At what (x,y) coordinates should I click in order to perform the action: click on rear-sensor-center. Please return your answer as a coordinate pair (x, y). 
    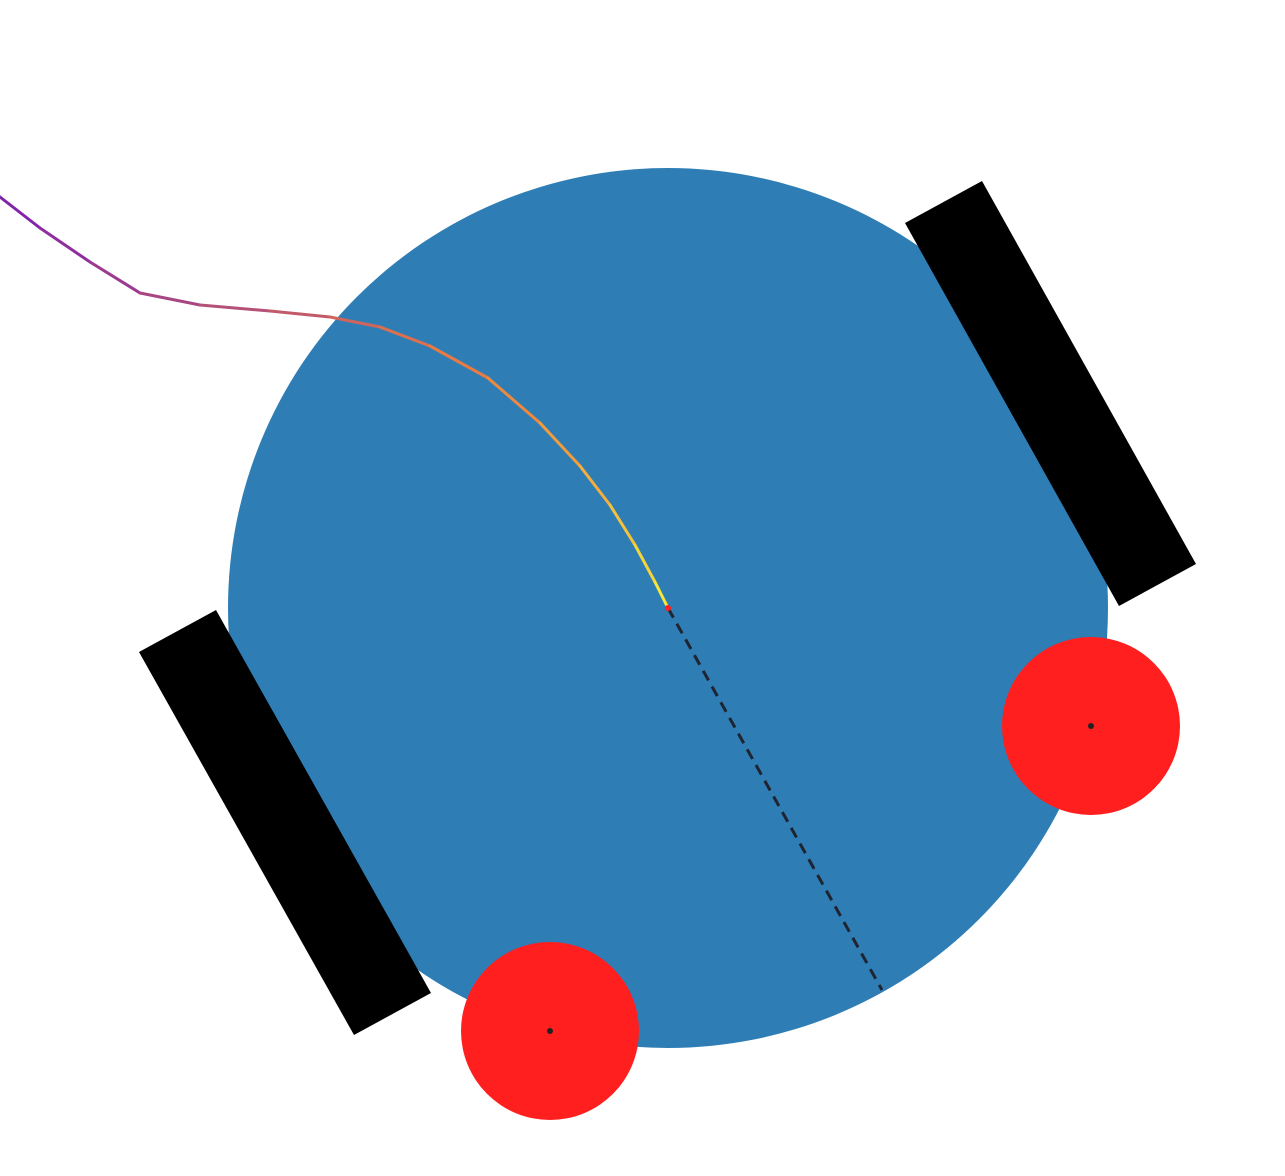
    Looking at the image, I should click on (550, 1031).